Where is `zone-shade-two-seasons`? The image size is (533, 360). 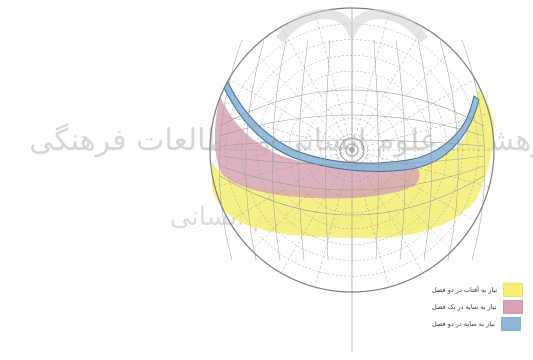
zone-shade-two-seasons is located at coordinates (351, 126).